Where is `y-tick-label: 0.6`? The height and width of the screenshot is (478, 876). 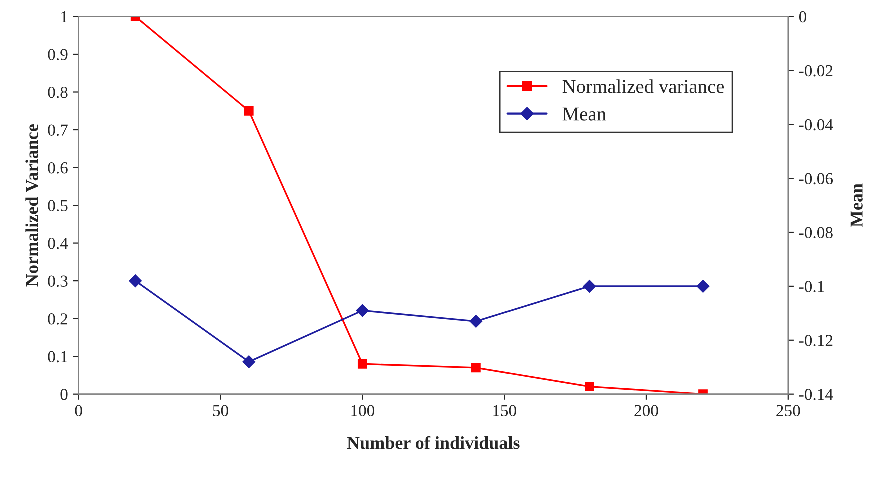
y-tick-label: 0.6 is located at coordinates (58, 168).